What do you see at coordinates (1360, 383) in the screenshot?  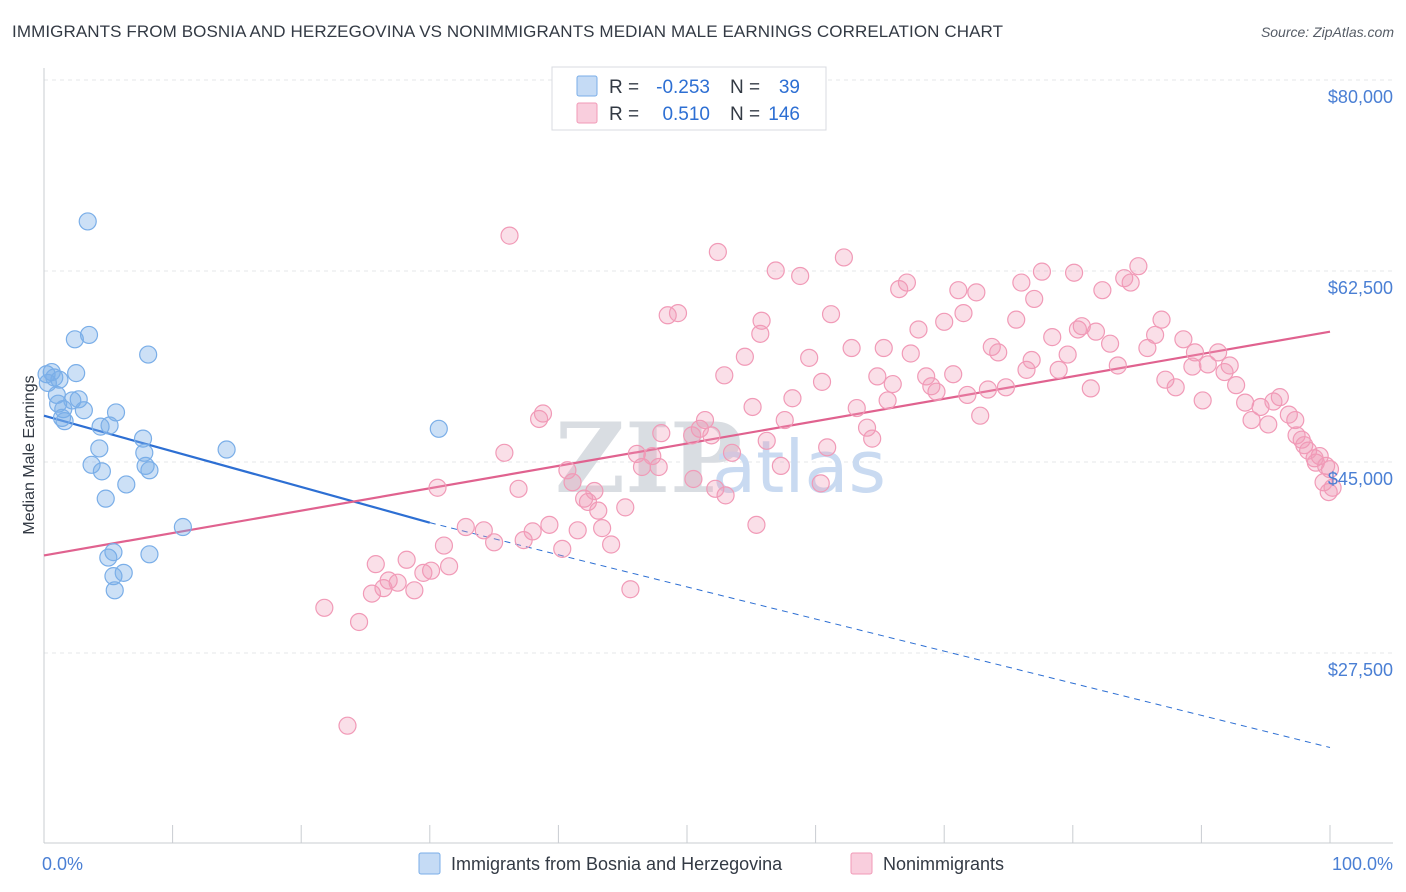 I see `y-tick-labels: $80,000 $62,500 $45,000 $27,500` at bounding box center [1360, 383].